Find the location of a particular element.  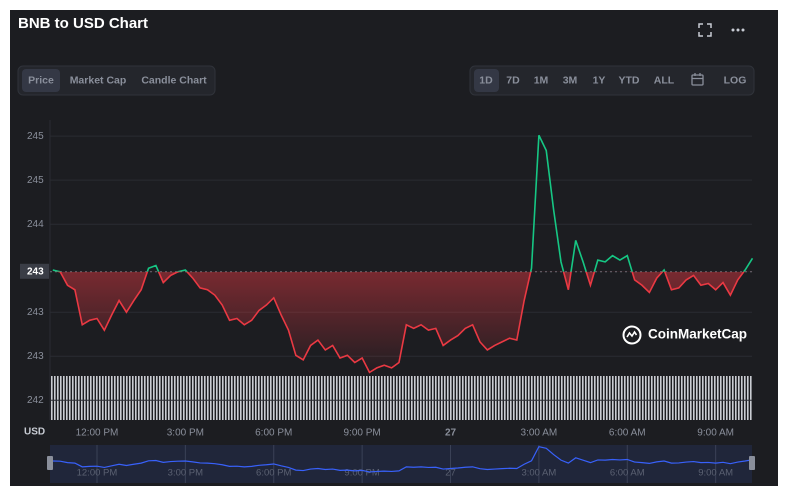

x-tick-label: 27 is located at coordinates (451, 433).